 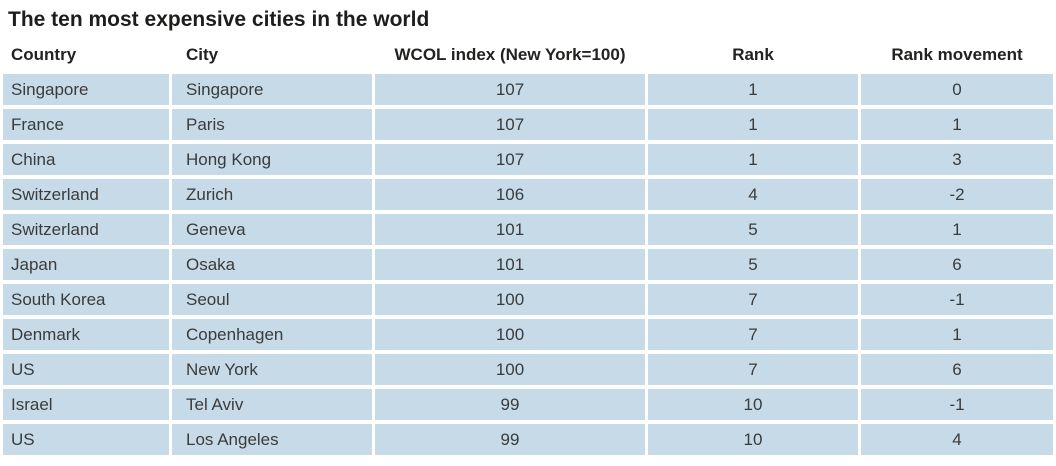 I want to click on table-row: China Hong Kong 107 1 3, so click(x=528, y=159).